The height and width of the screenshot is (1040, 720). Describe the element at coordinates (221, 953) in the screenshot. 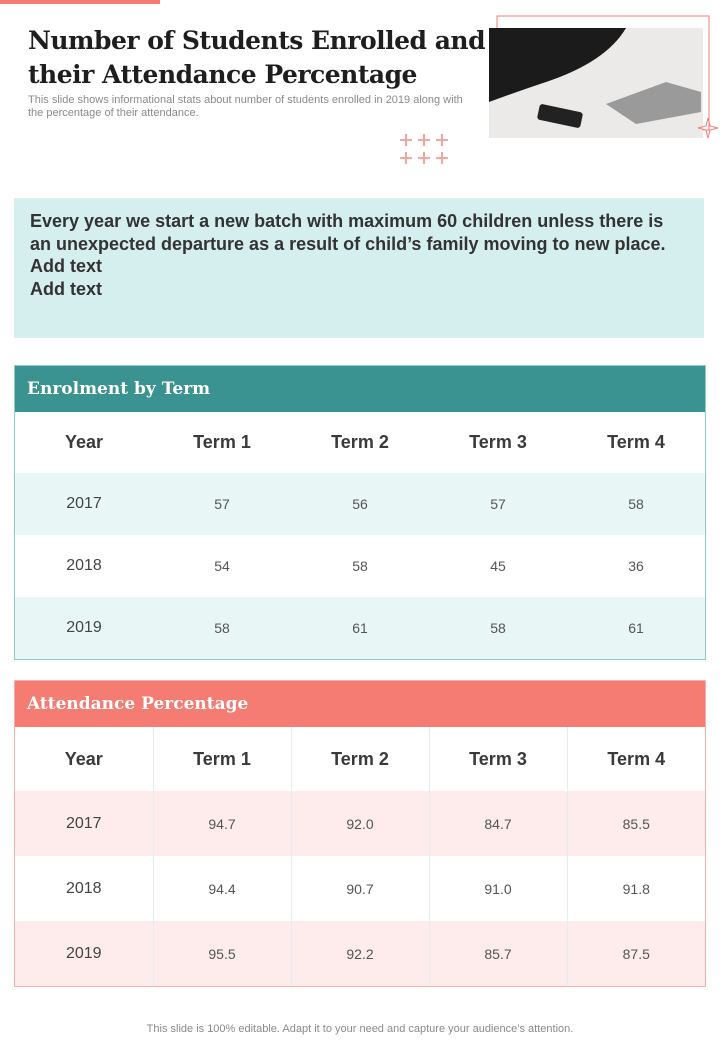

I see `table-cell: 95.5` at that location.